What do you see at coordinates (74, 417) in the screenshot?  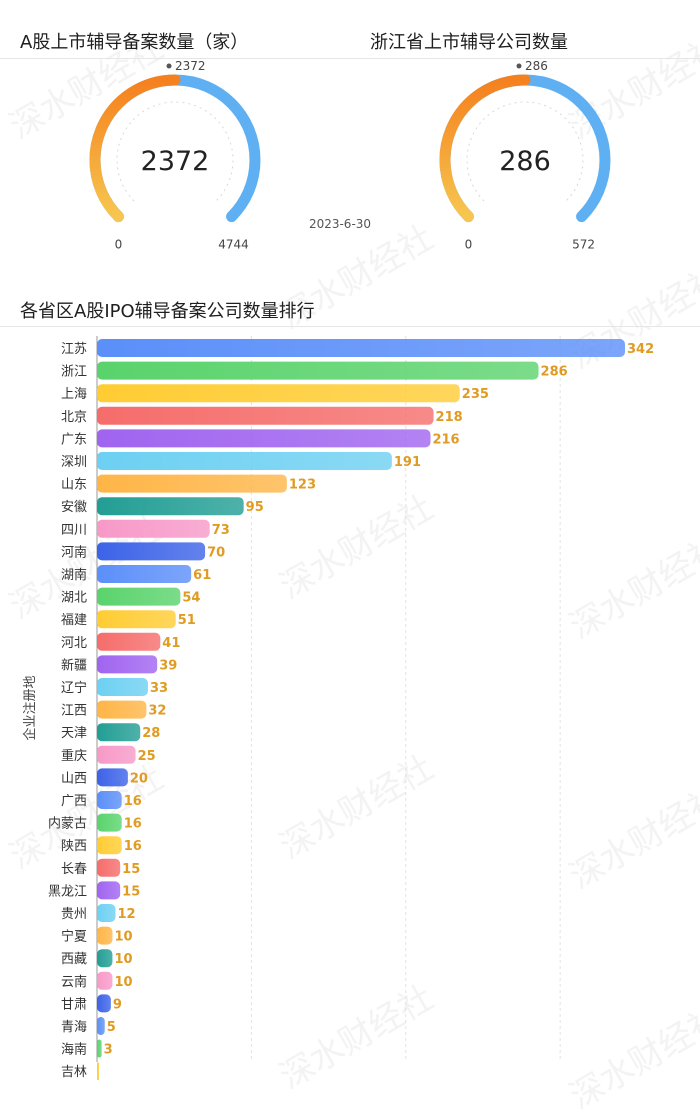 I see `category-label: 北京` at bounding box center [74, 417].